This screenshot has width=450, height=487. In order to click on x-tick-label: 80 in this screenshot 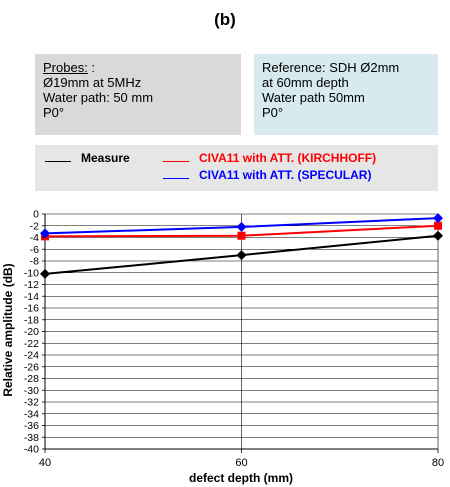, I will do `click(438, 463)`.